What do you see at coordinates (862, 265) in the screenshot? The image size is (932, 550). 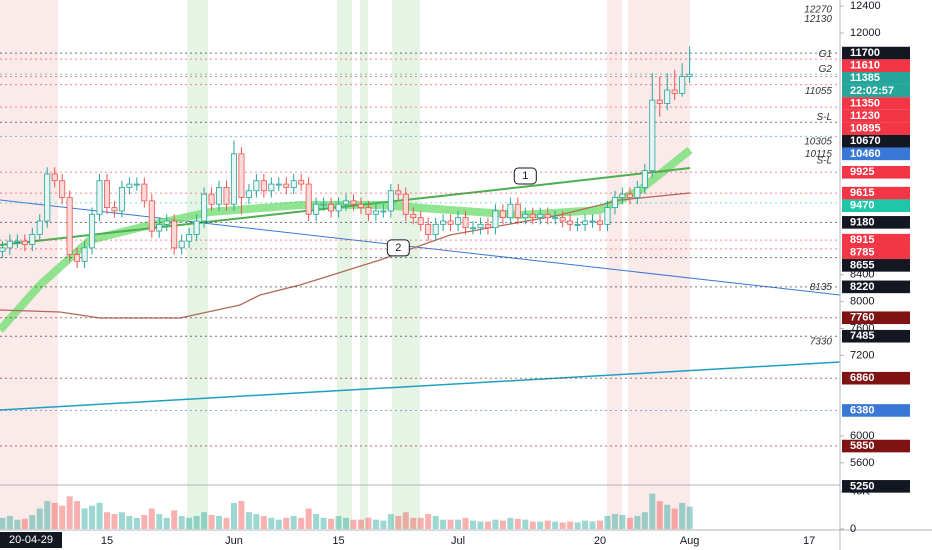 I see `price-tag-label: 8655` at bounding box center [862, 265].